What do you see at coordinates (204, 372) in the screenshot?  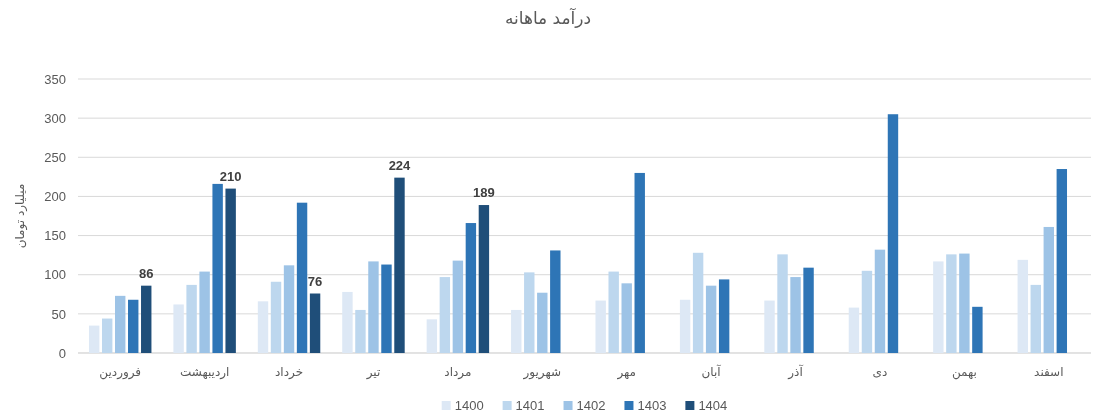 I see `x-tick-label: اردیبهشت` at bounding box center [204, 372].